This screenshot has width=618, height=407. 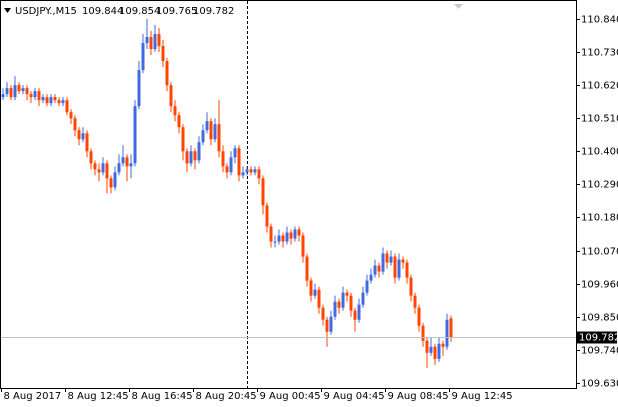 I want to click on header-low: 109.765, so click(x=176, y=11).